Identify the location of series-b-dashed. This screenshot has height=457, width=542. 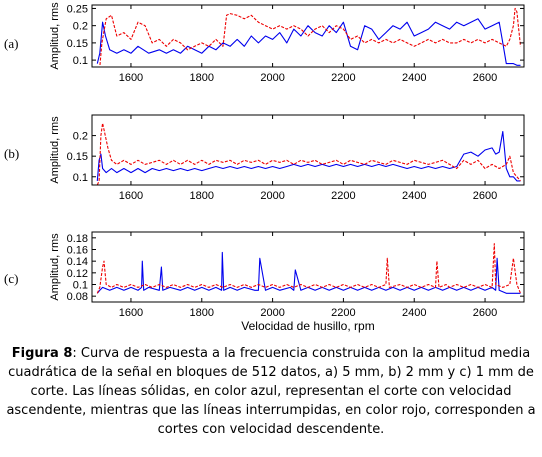
(308, 154).